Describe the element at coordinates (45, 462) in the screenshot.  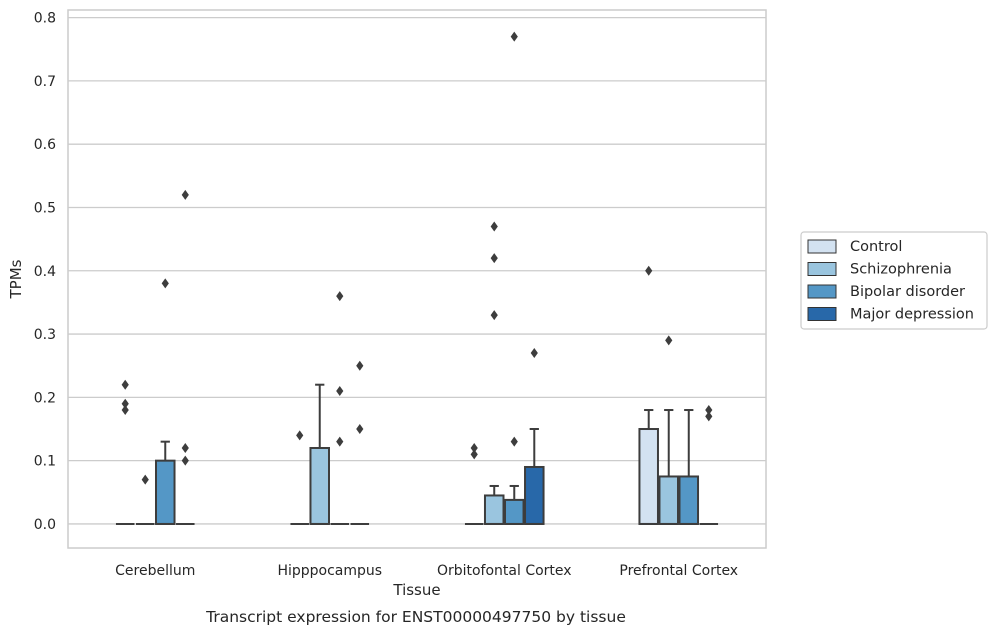
I see `y-tick-label: 0.1` at that location.